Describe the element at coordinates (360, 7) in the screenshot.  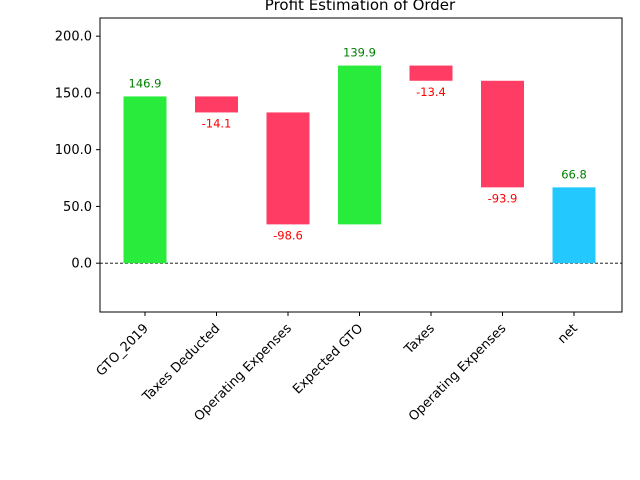
I see `chart-title: Profit Estimation of Order` at that location.